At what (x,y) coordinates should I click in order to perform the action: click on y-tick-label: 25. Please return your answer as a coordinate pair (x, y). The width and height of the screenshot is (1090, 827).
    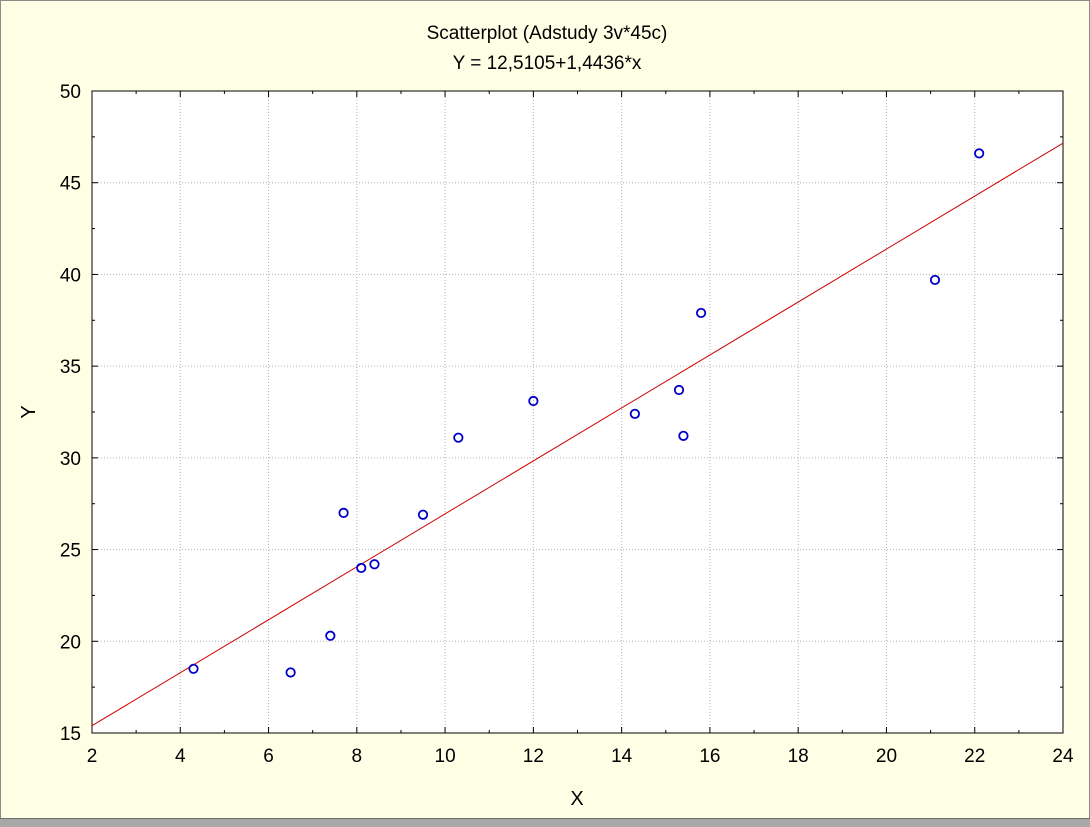
    Looking at the image, I should click on (70, 551).